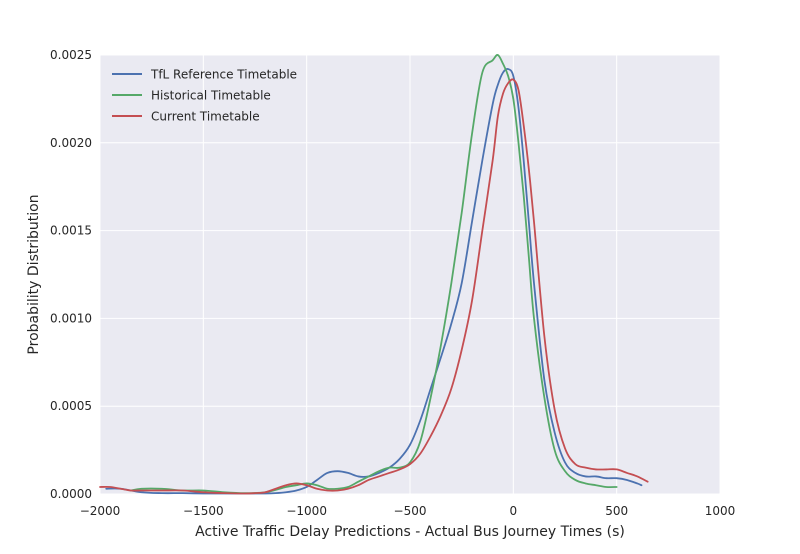 This screenshot has width=800, height=554. What do you see at coordinates (720, 511) in the screenshot?
I see `x-tick-label: 1000` at bounding box center [720, 511].